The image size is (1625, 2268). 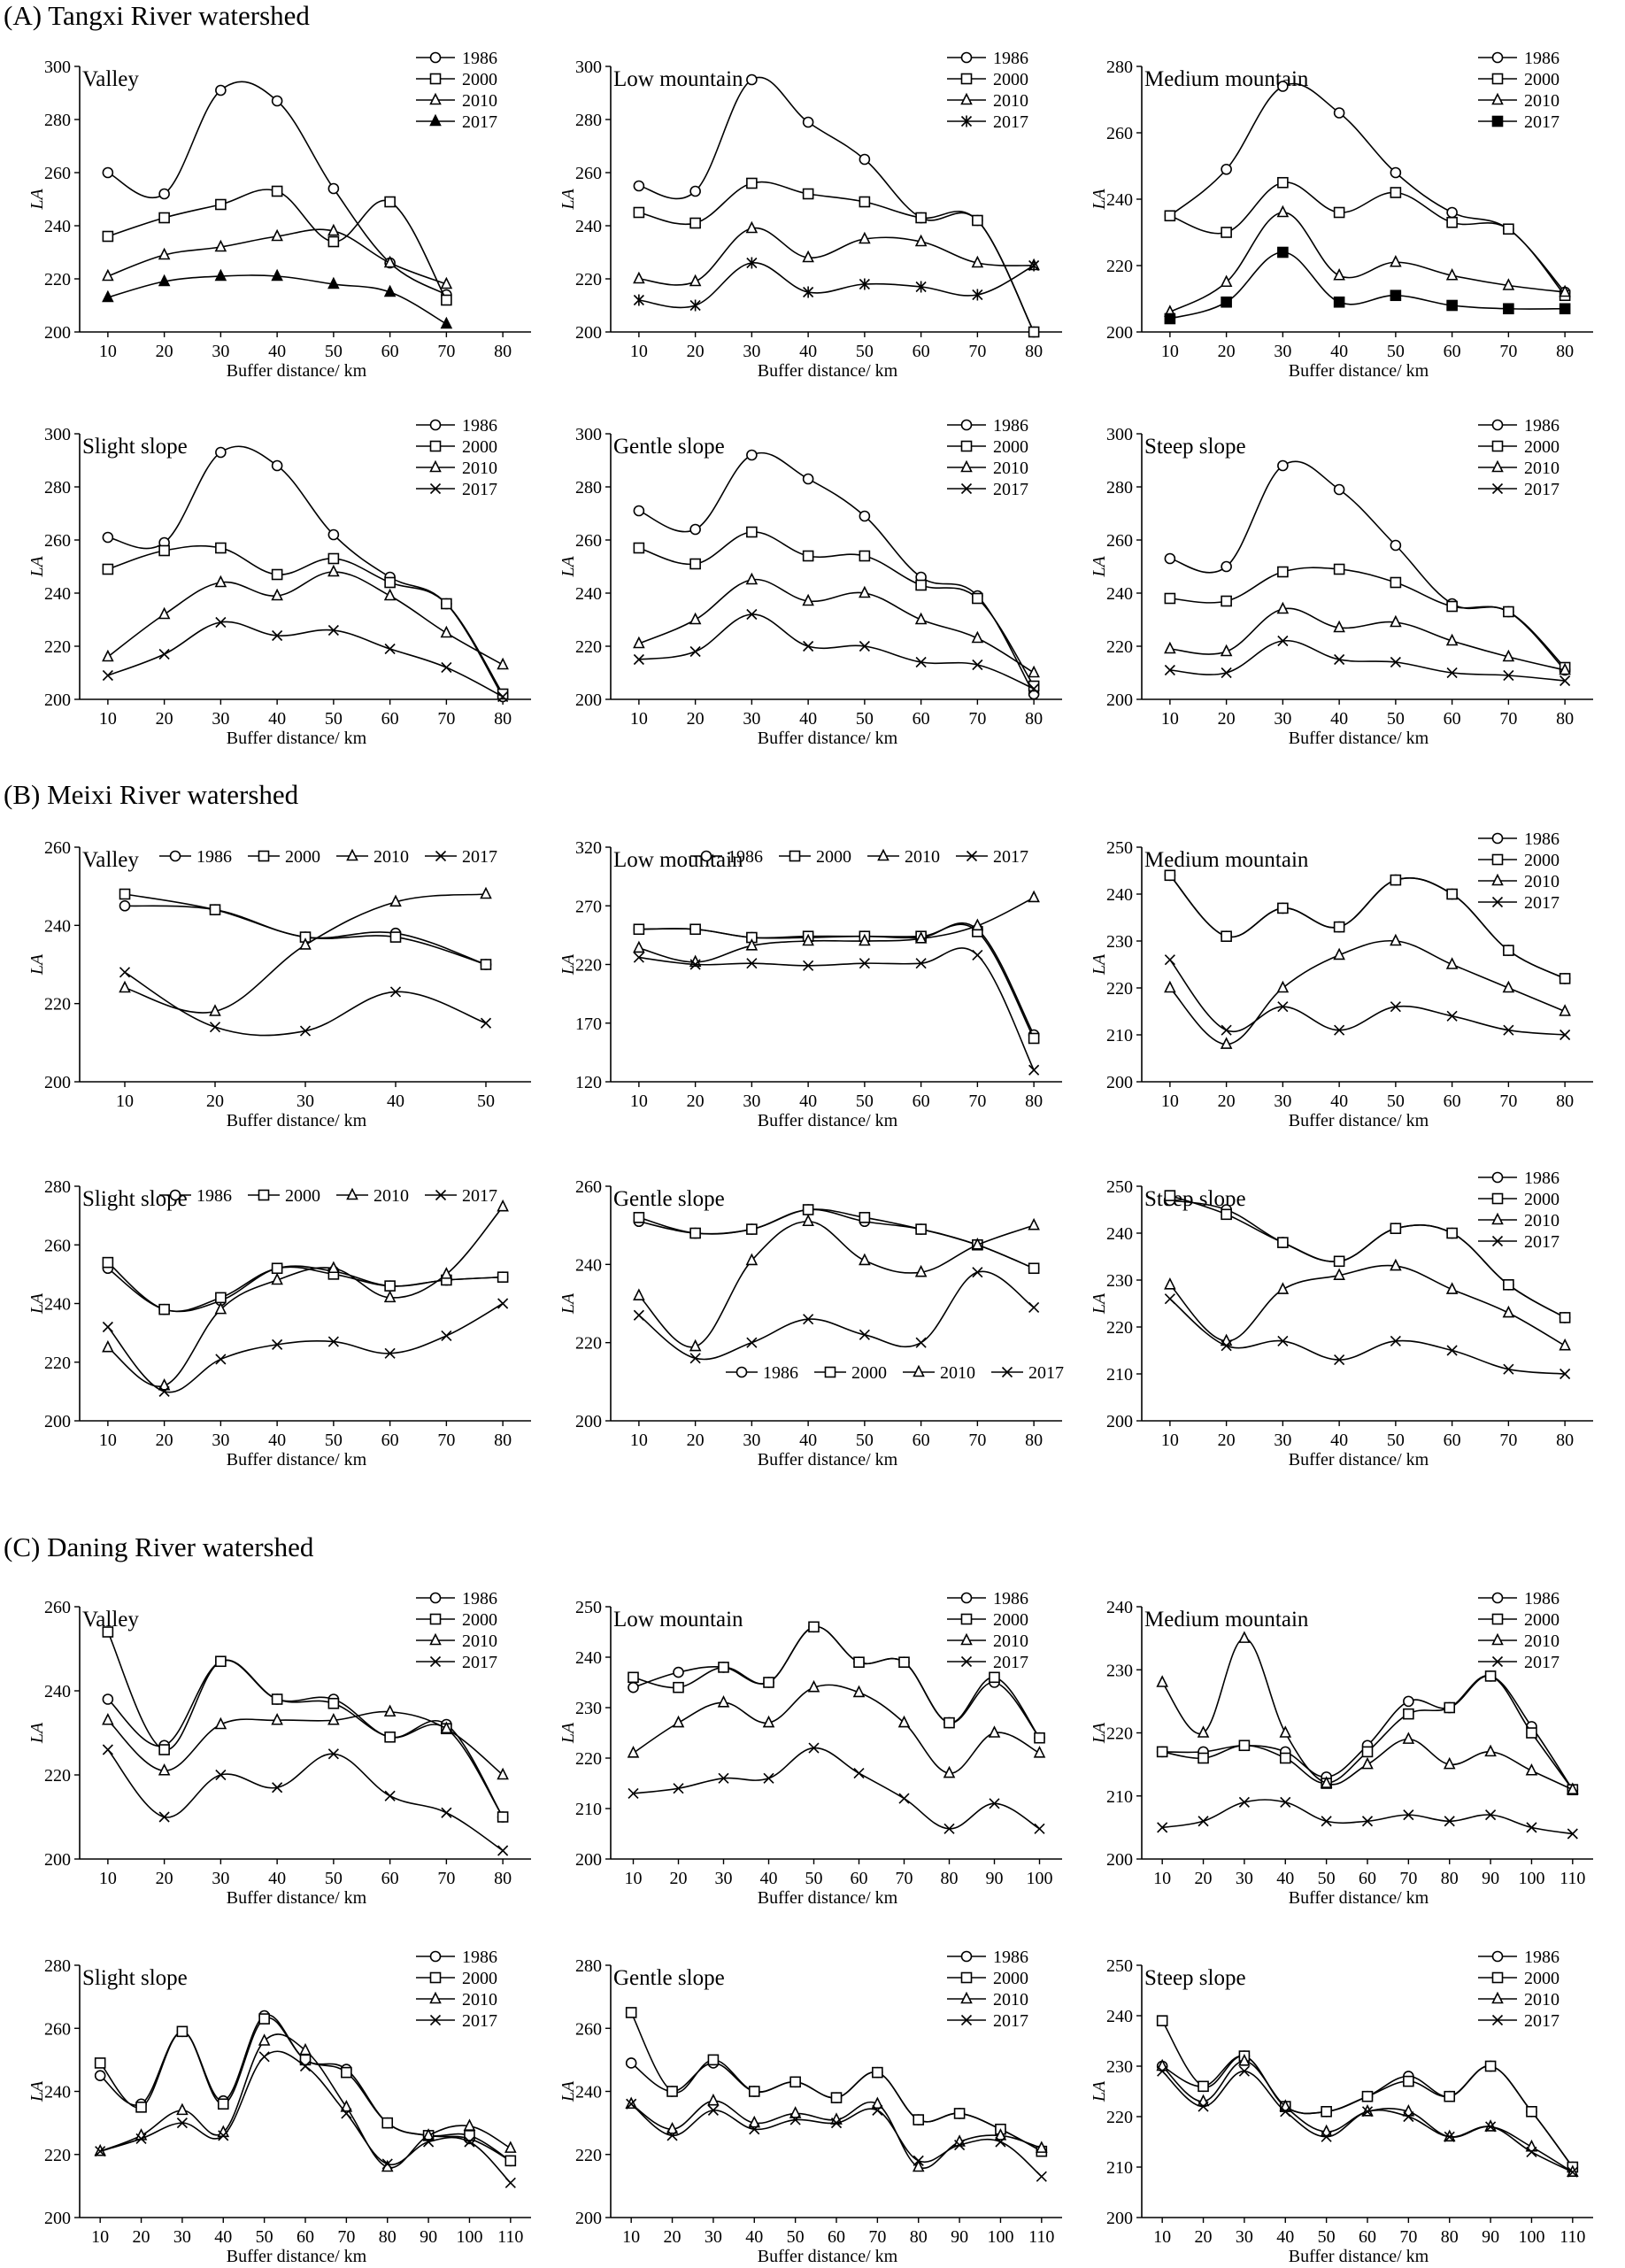 I want to click on x-tick-label: 50, so click(x=486, y=1101).